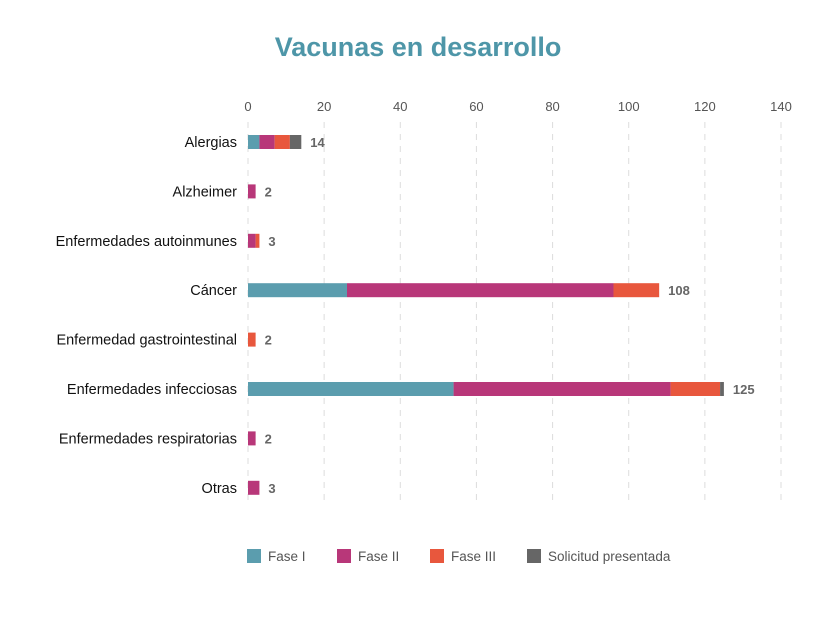 Image resolution: width=836 pixels, height=626 pixels. Describe the element at coordinates (418, 47) in the screenshot. I see `chart-title: Vacunas en desarrollo` at that location.